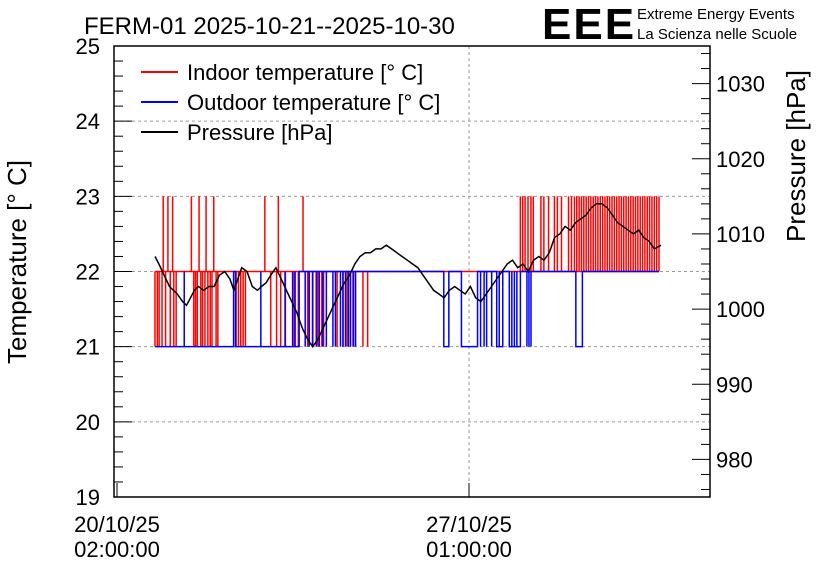  What do you see at coordinates (734, 384) in the screenshot?
I see `y2-tick-label: 990` at bounding box center [734, 384].